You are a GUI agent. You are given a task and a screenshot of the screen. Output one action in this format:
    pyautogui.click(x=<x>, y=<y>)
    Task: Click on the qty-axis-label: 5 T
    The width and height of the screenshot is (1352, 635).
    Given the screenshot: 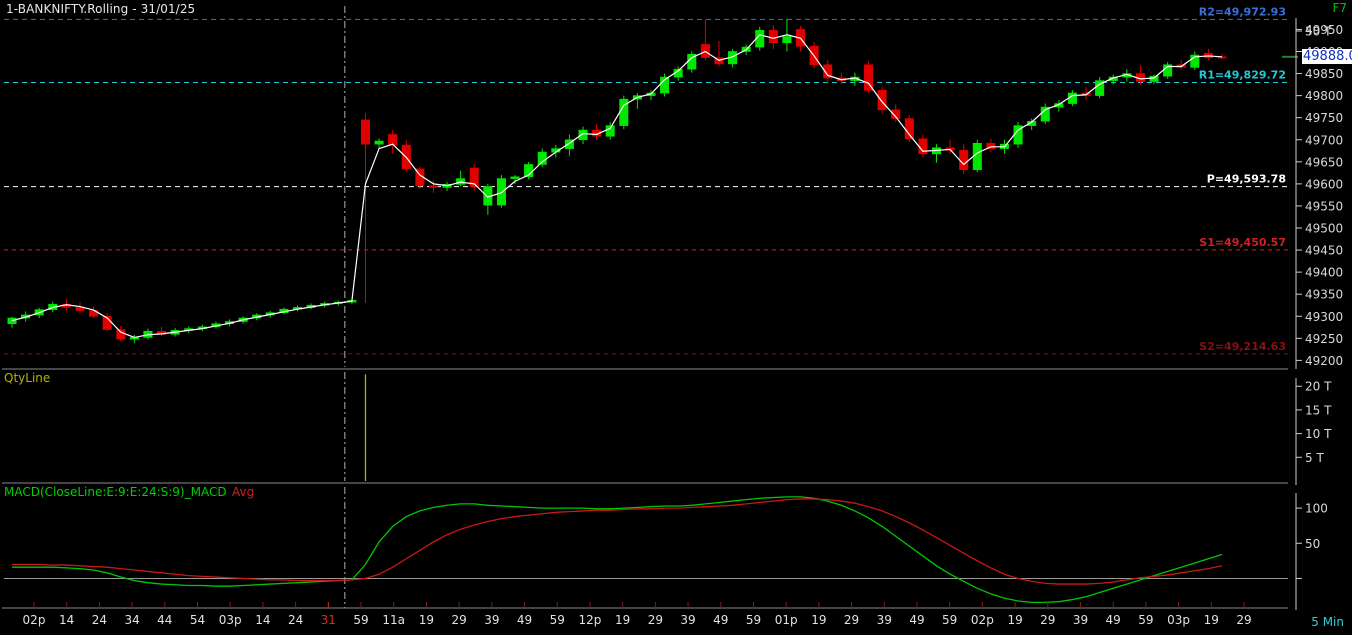 What is the action you would take?
    pyautogui.click(x=1314, y=458)
    